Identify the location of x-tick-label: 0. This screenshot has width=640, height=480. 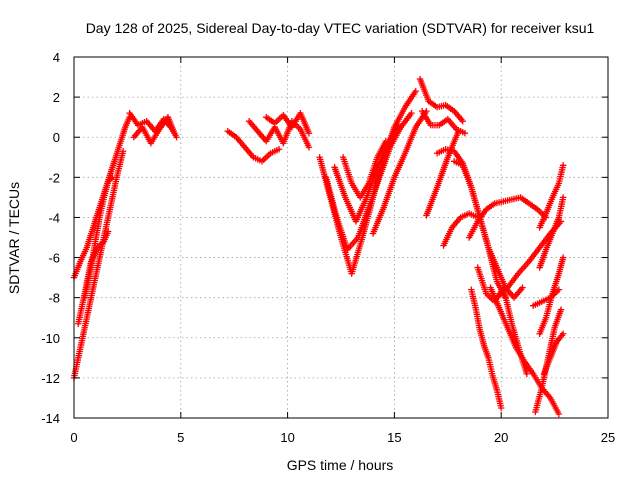
(73, 437).